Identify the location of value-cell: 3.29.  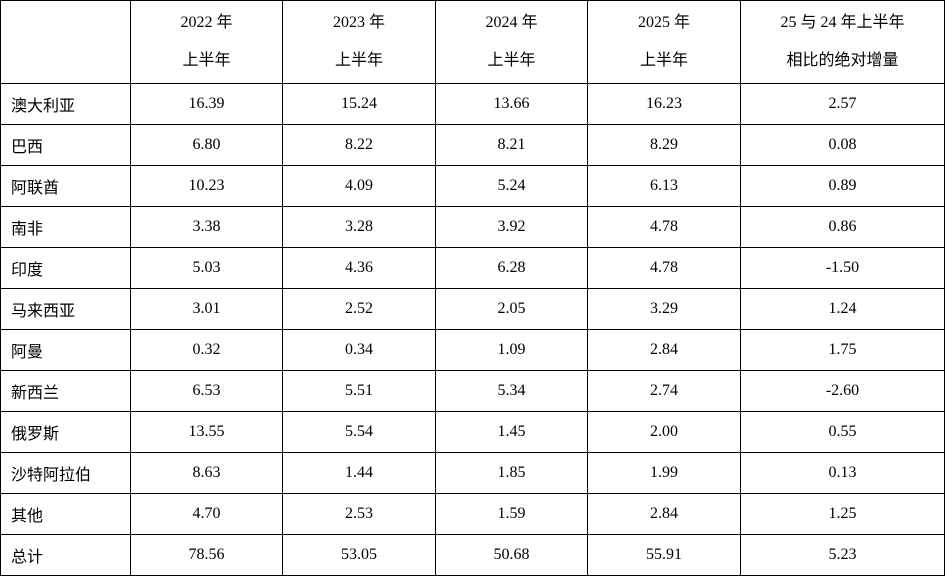
(664, 309).